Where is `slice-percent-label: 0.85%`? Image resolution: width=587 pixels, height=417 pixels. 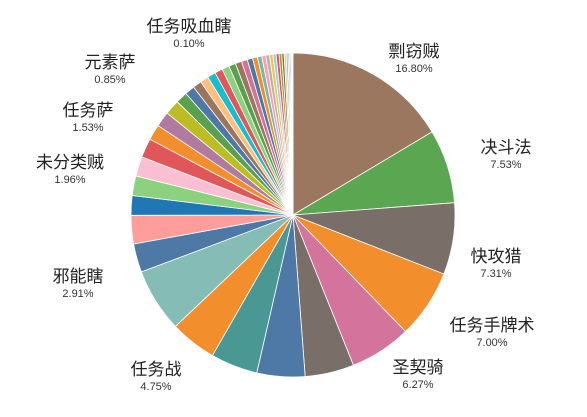
slice-percent-label: 0.85% is located at coordinates (109, 80).